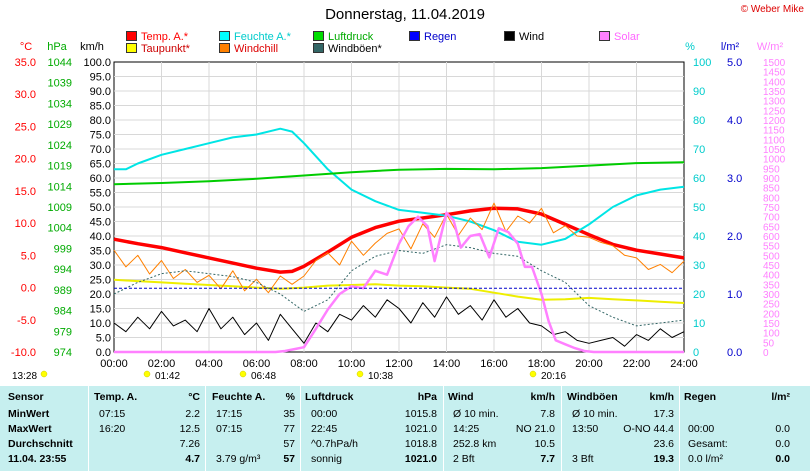 The width and height of the screenshot is (810, 471). Describe the element at coordinates (194, 397) in the screenshot. I see `stats-header: °C` at that location.